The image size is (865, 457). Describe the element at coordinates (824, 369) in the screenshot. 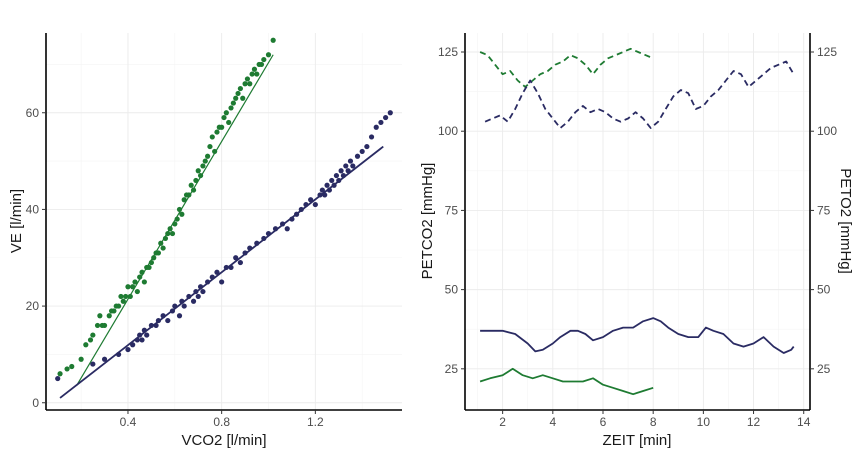

I see `right-right-tick-label: 25` at that location.